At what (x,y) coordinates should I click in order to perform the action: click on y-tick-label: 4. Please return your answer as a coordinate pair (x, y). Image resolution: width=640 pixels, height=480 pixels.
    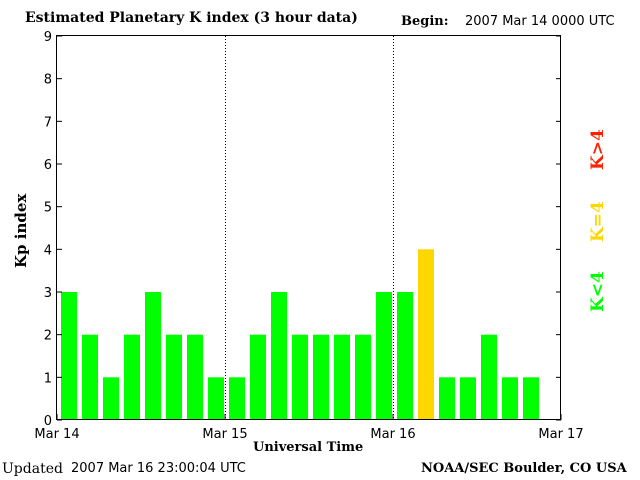
    Looking at the image, I should click on (48, 250).